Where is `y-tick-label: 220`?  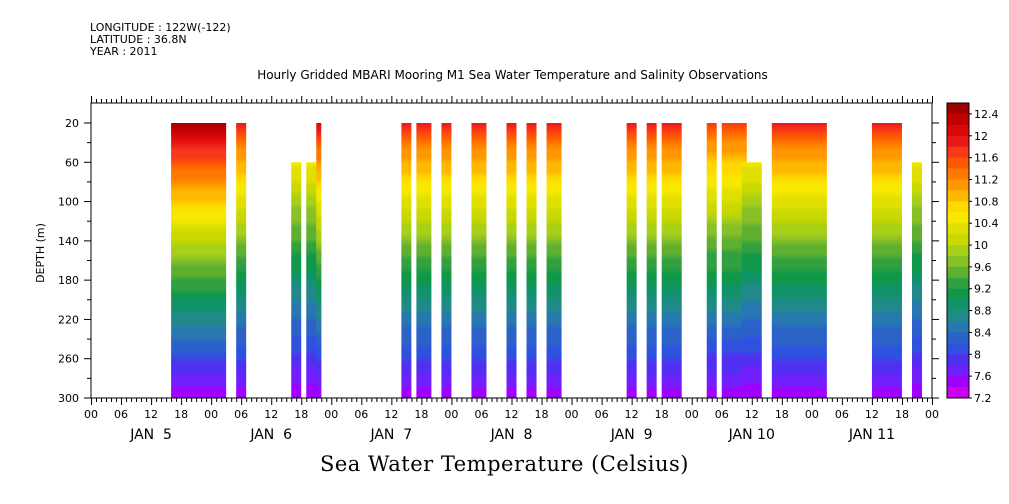 y-tick-label: 220 is located at coordinates (68, 319).